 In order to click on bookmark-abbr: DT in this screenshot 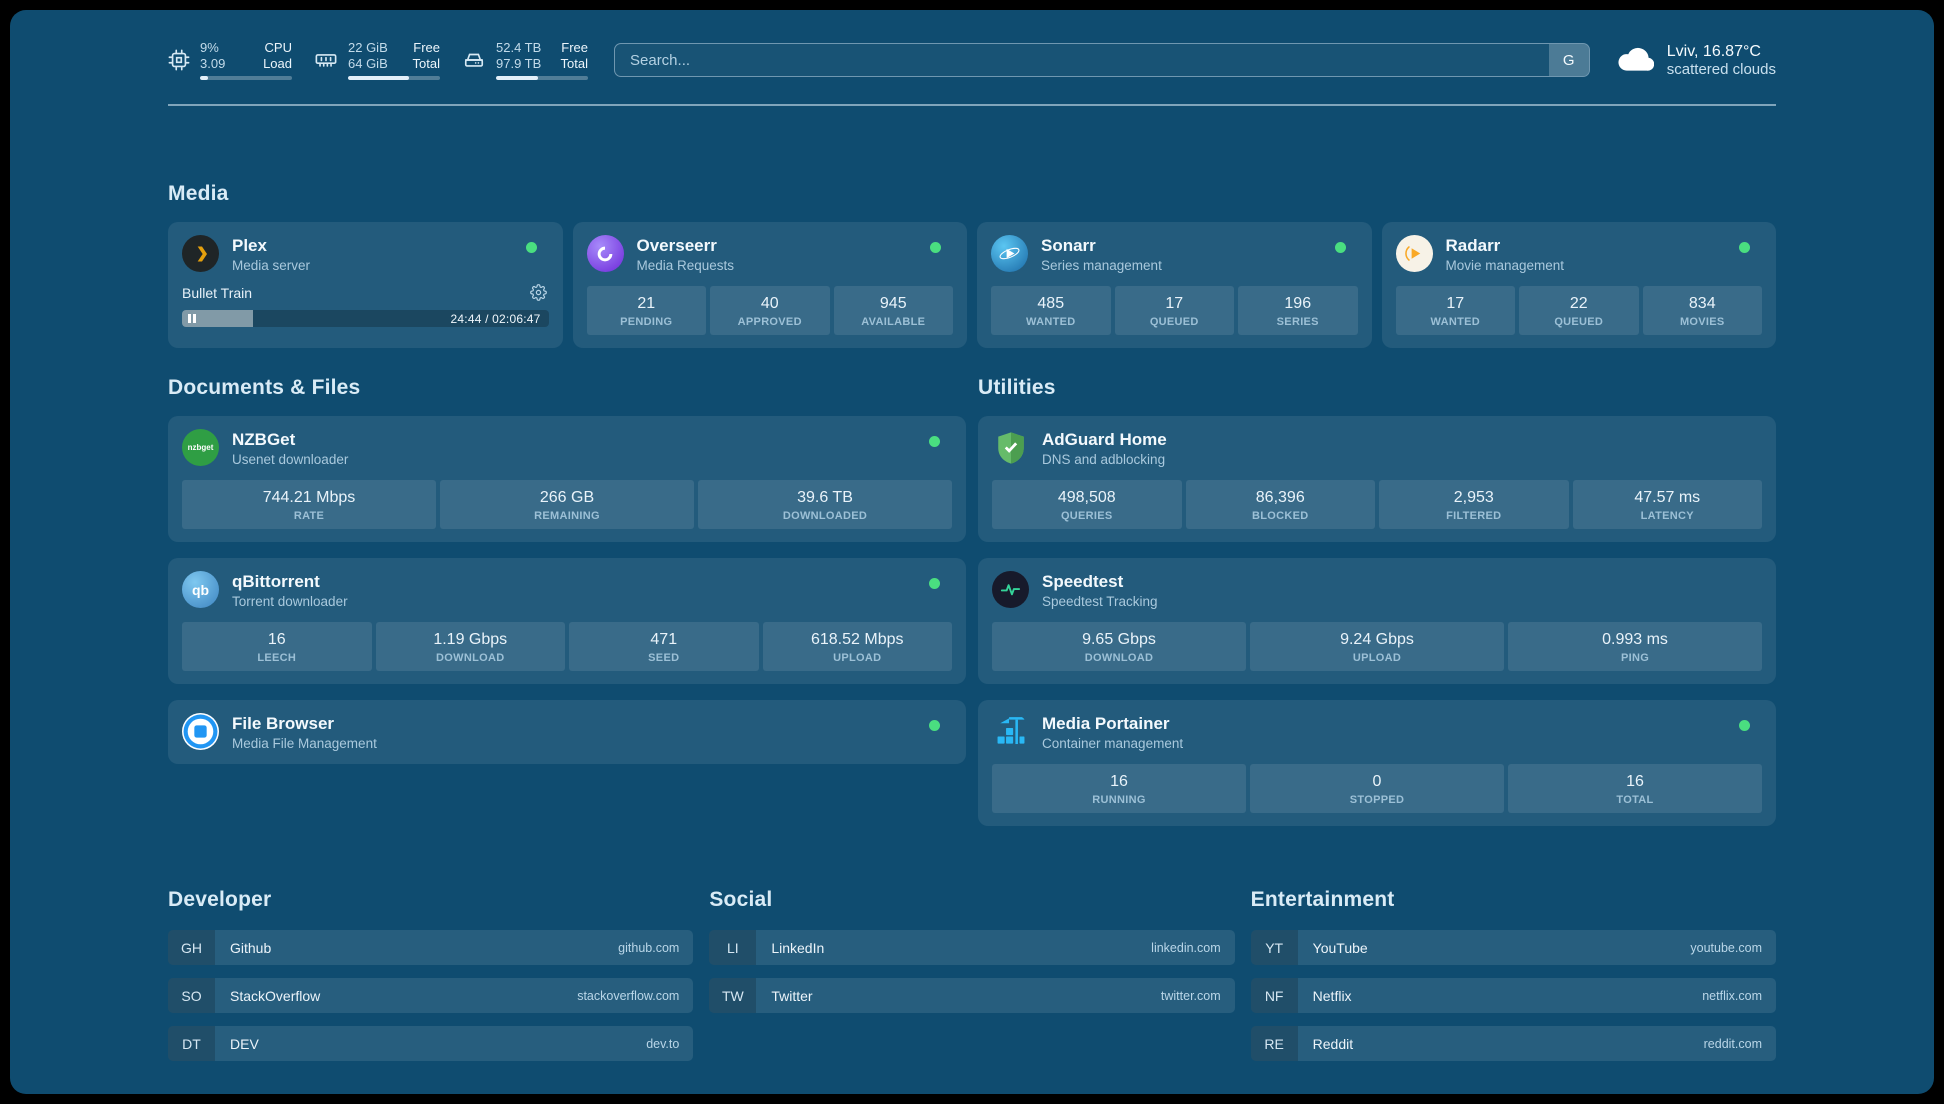, I will do `click(191, 1043)`.